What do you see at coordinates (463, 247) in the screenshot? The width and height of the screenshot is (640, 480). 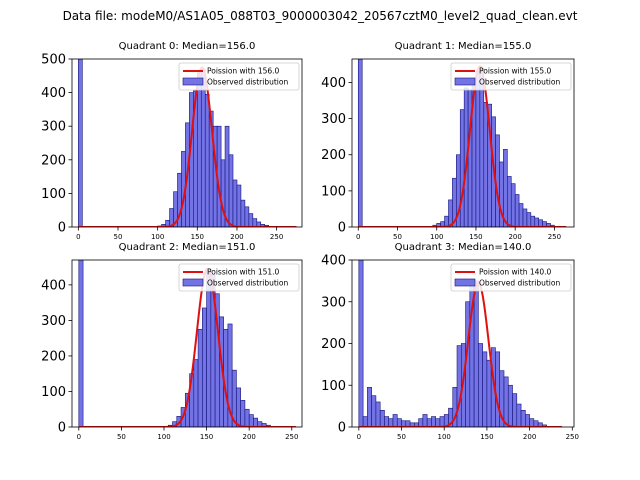 I see `panel-title: Quadrant 3: Median=140.0` at bounding box center [463, 247].